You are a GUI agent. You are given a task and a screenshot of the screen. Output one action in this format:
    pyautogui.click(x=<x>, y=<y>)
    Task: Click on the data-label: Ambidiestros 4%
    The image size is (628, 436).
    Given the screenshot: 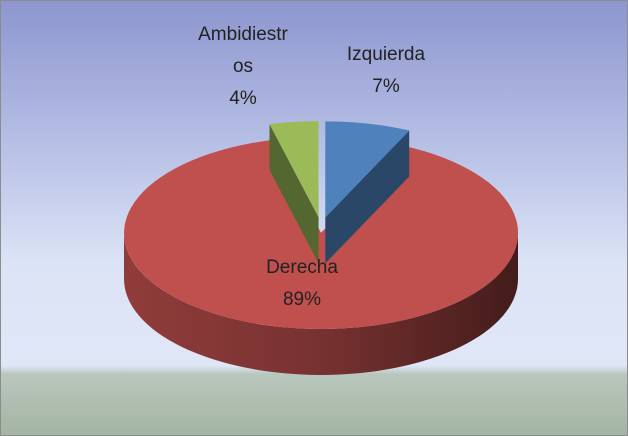 What is the action you would take?
    pyautogui.click(x=243, y=67)
    